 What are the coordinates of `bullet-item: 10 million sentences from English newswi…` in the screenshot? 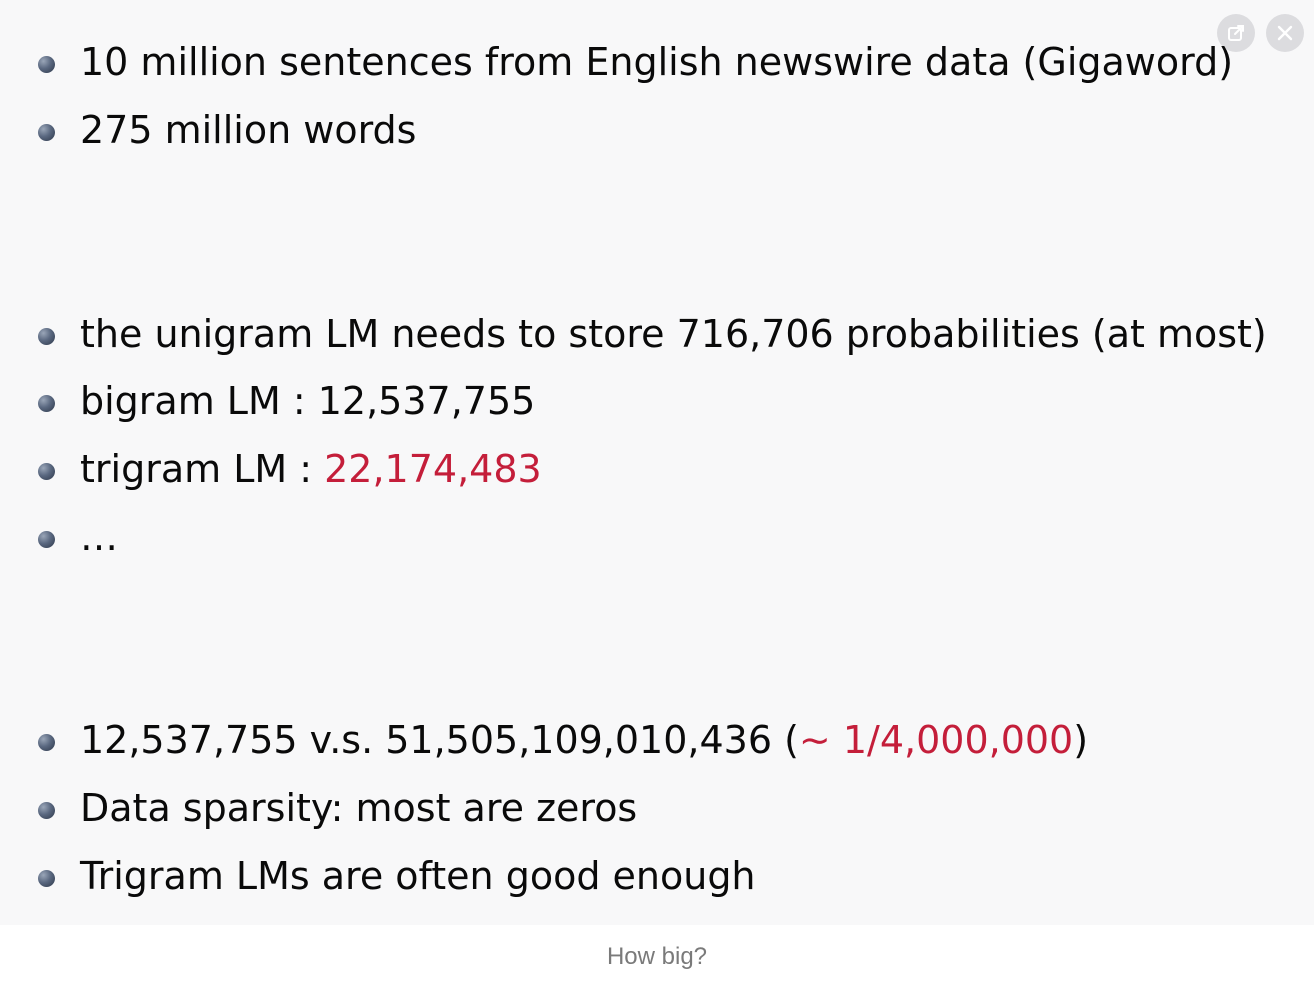 It's located at (635, 62).